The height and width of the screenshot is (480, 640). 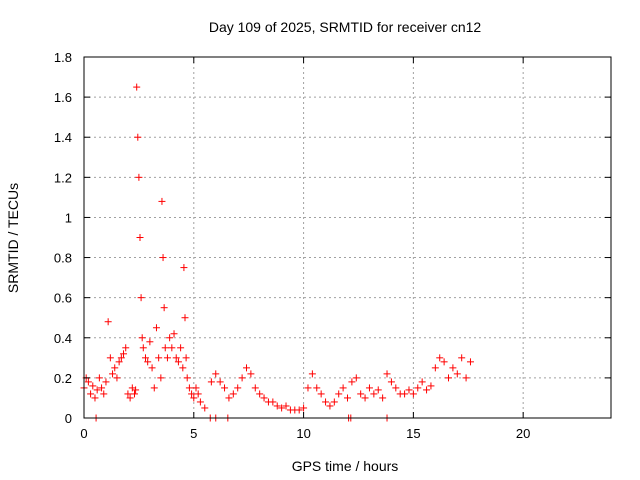 What do you see at coordinates (63, 137) in the screenshot?
I see `y-tick-label: 1.4` at bounding box center [63, 137].